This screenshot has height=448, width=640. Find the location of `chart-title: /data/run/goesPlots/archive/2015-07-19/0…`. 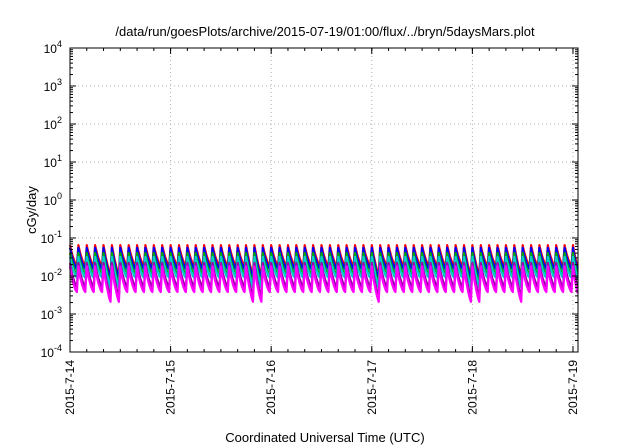

chart-title: /data/run/goesPlots/archive/2015-07-19/0… is located at coordinates (325, 31).